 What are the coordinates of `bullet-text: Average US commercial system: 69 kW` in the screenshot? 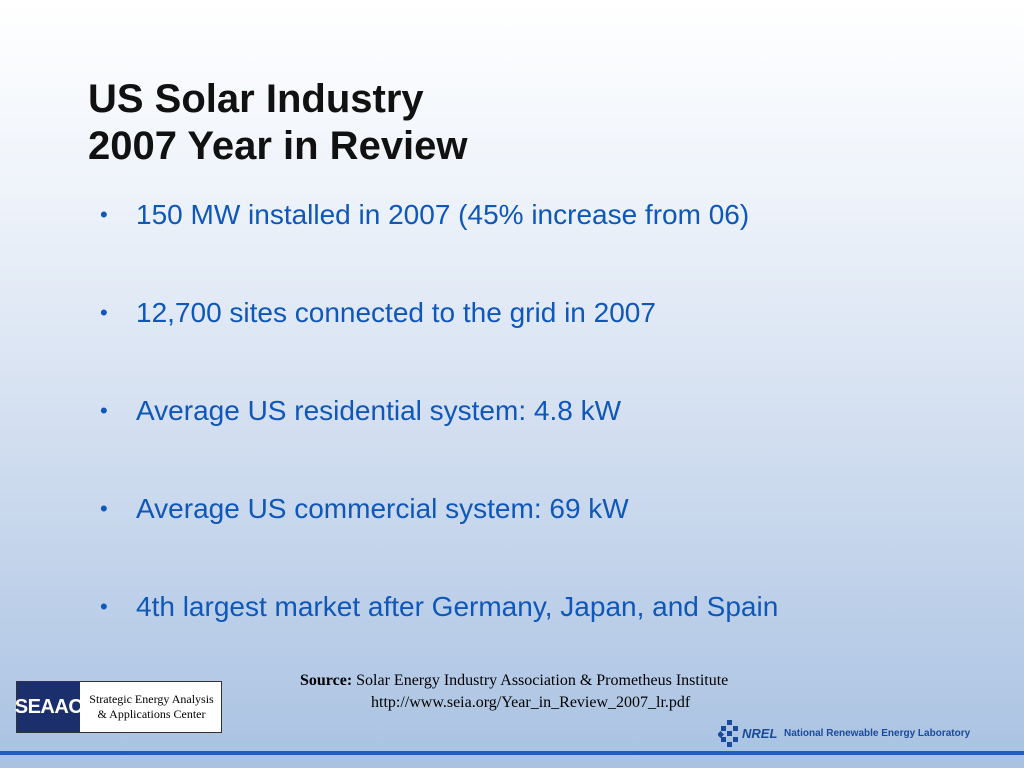 It's located at (382, 508).